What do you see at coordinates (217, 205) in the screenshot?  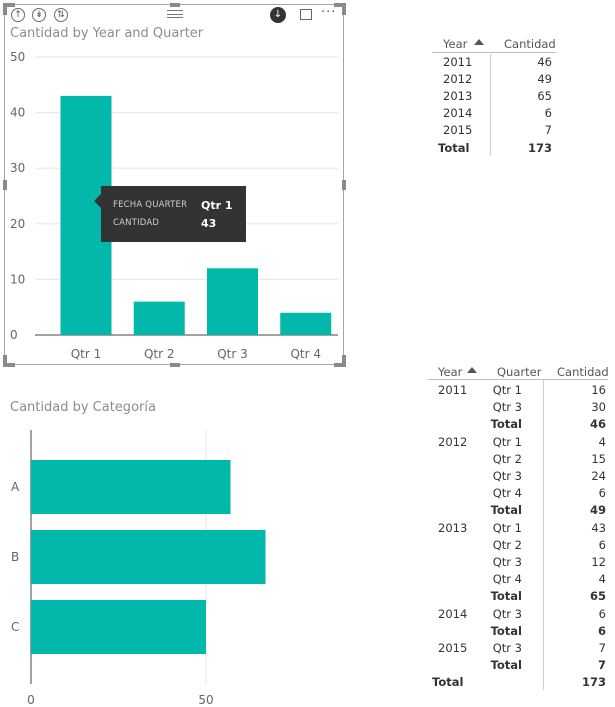 I see `tooltip-value-quarter: Qtr 1` at bounding box center [217, 205].